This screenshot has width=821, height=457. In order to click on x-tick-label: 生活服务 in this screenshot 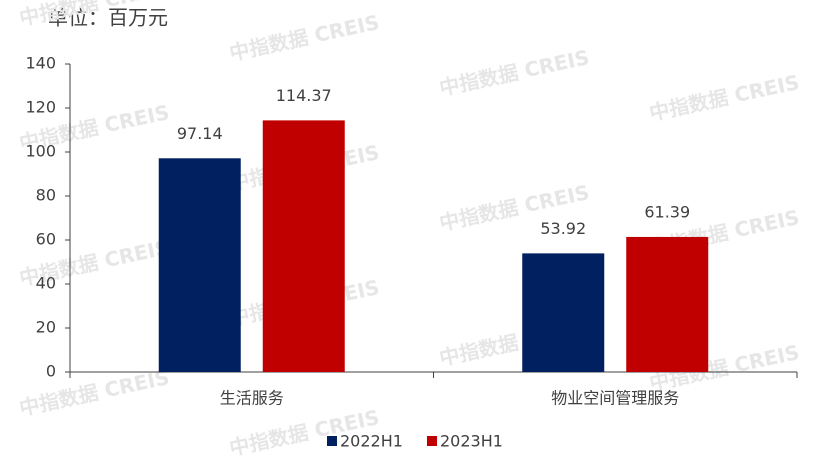, I will do `click(252, 398)`.